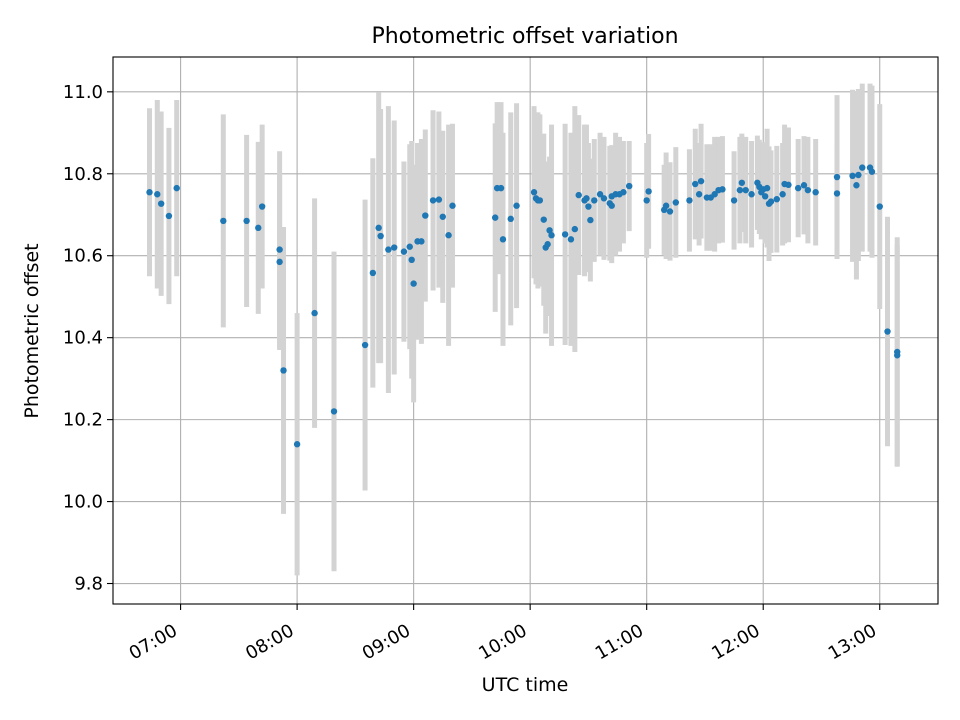 This screenshot has height=720, width=960. I want to click on y-axis-label: Photometric offset, so click(32, 330).